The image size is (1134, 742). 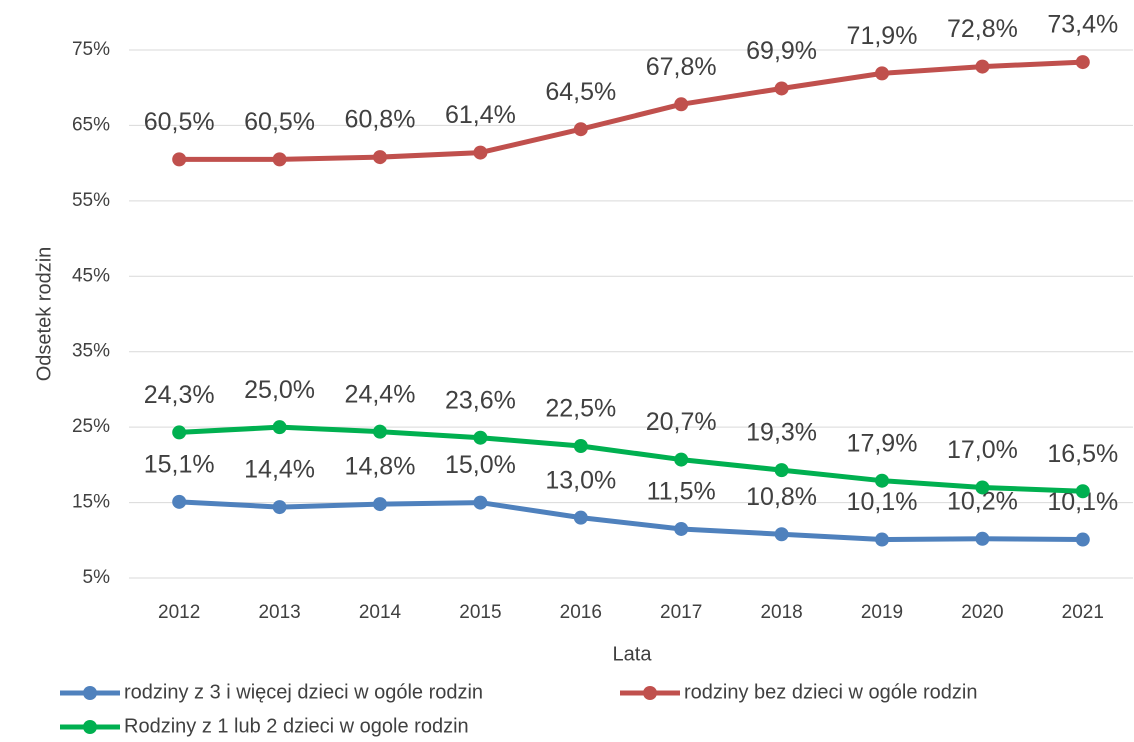 I want to click on x-tick-label: 2018, so click(x=781, y=612).